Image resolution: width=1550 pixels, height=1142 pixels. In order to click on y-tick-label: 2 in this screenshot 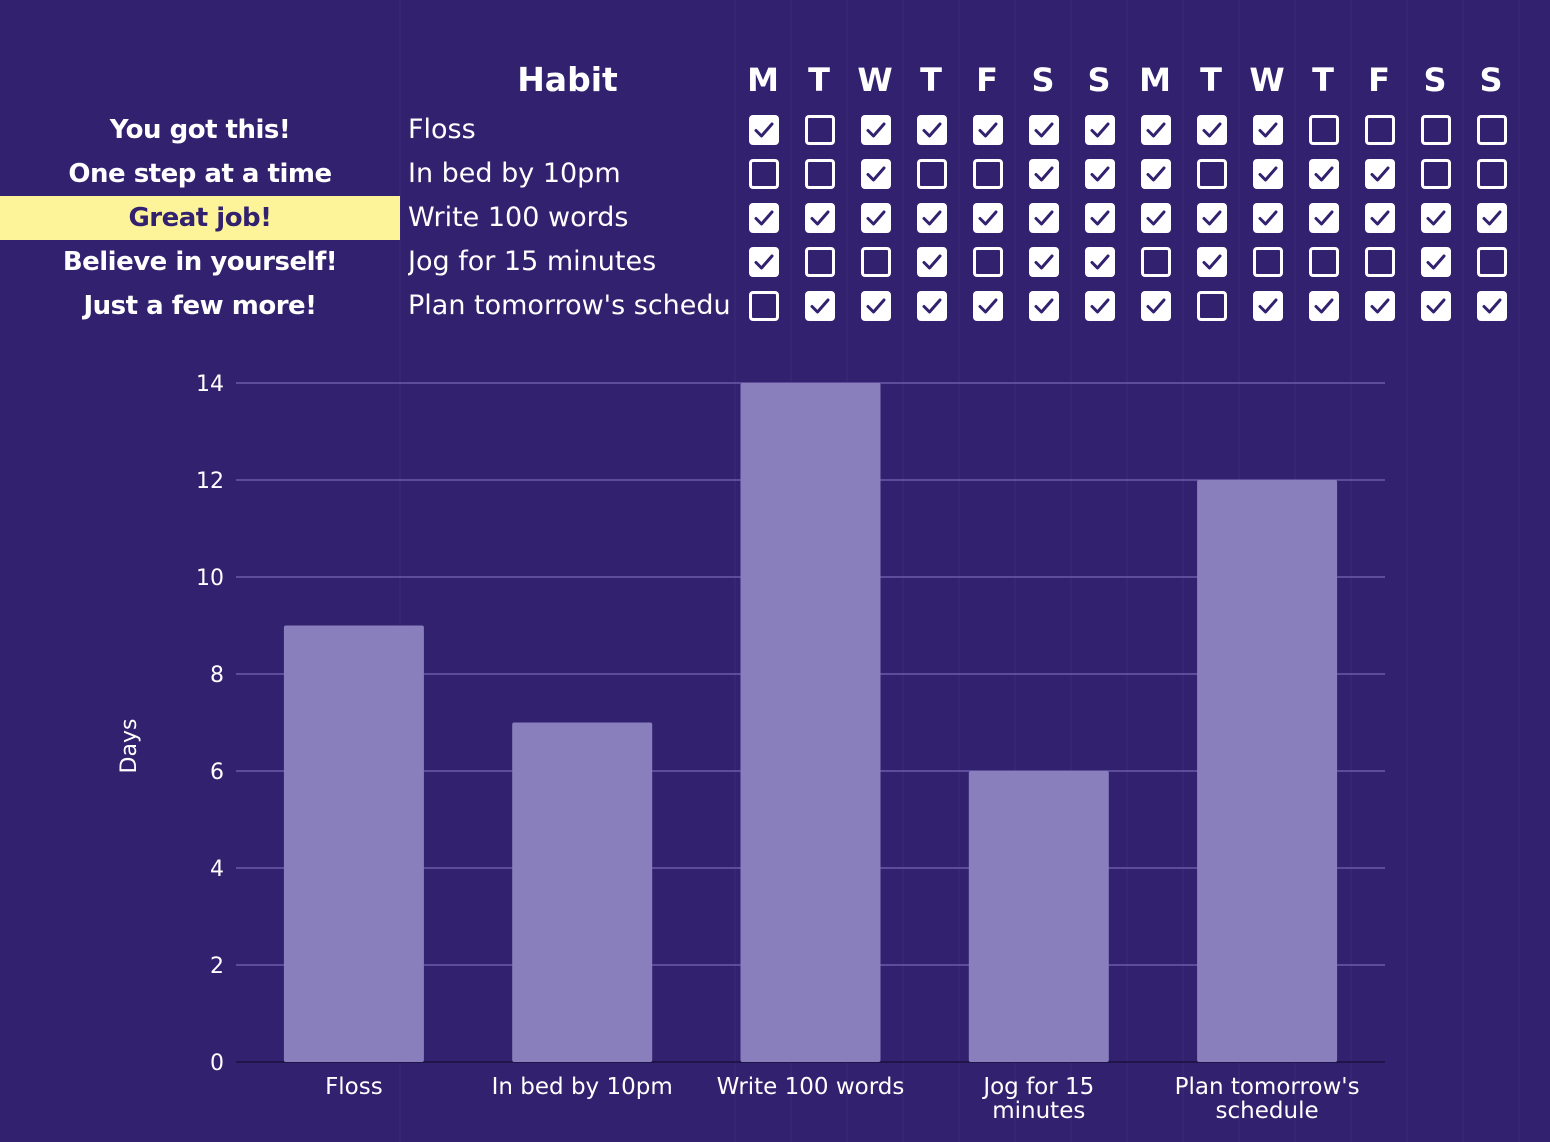, I will do `click(217, 966)`.